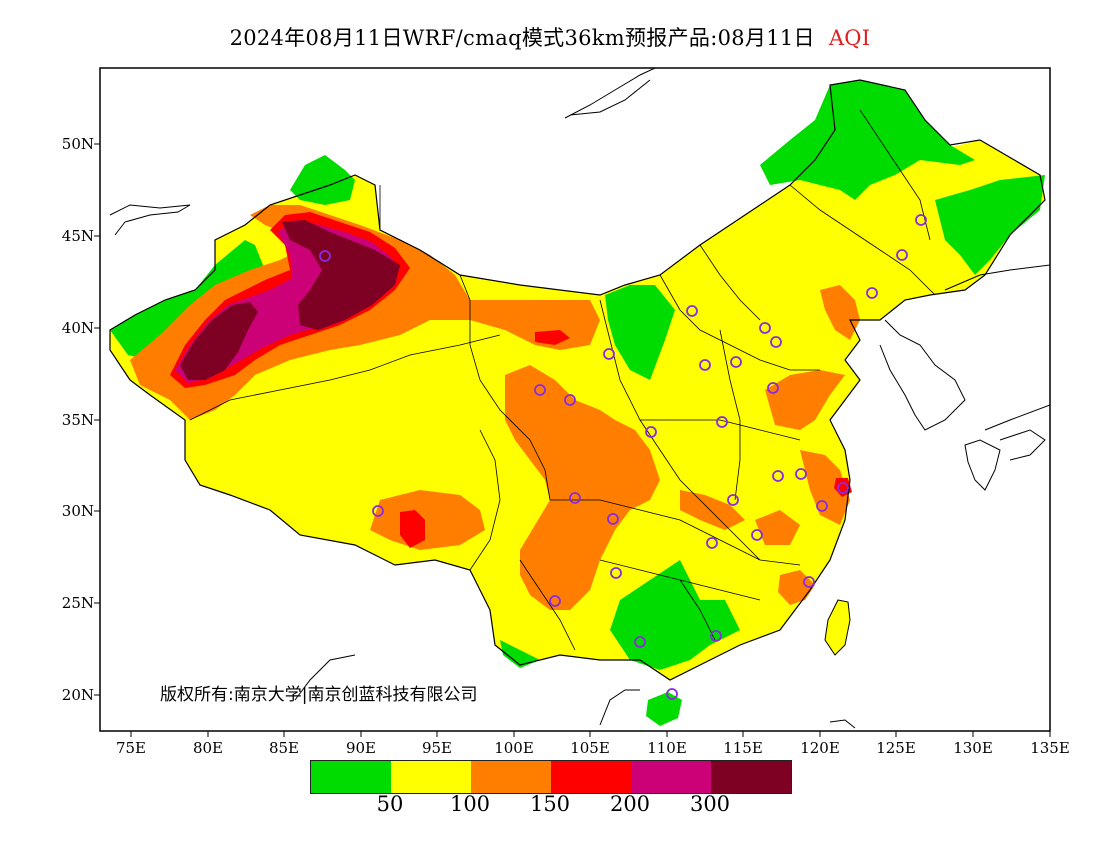  What do you see at coordinates (664, 709) in the screenshot?
I see `region-green-hainan` at bounding box center [664, 709].